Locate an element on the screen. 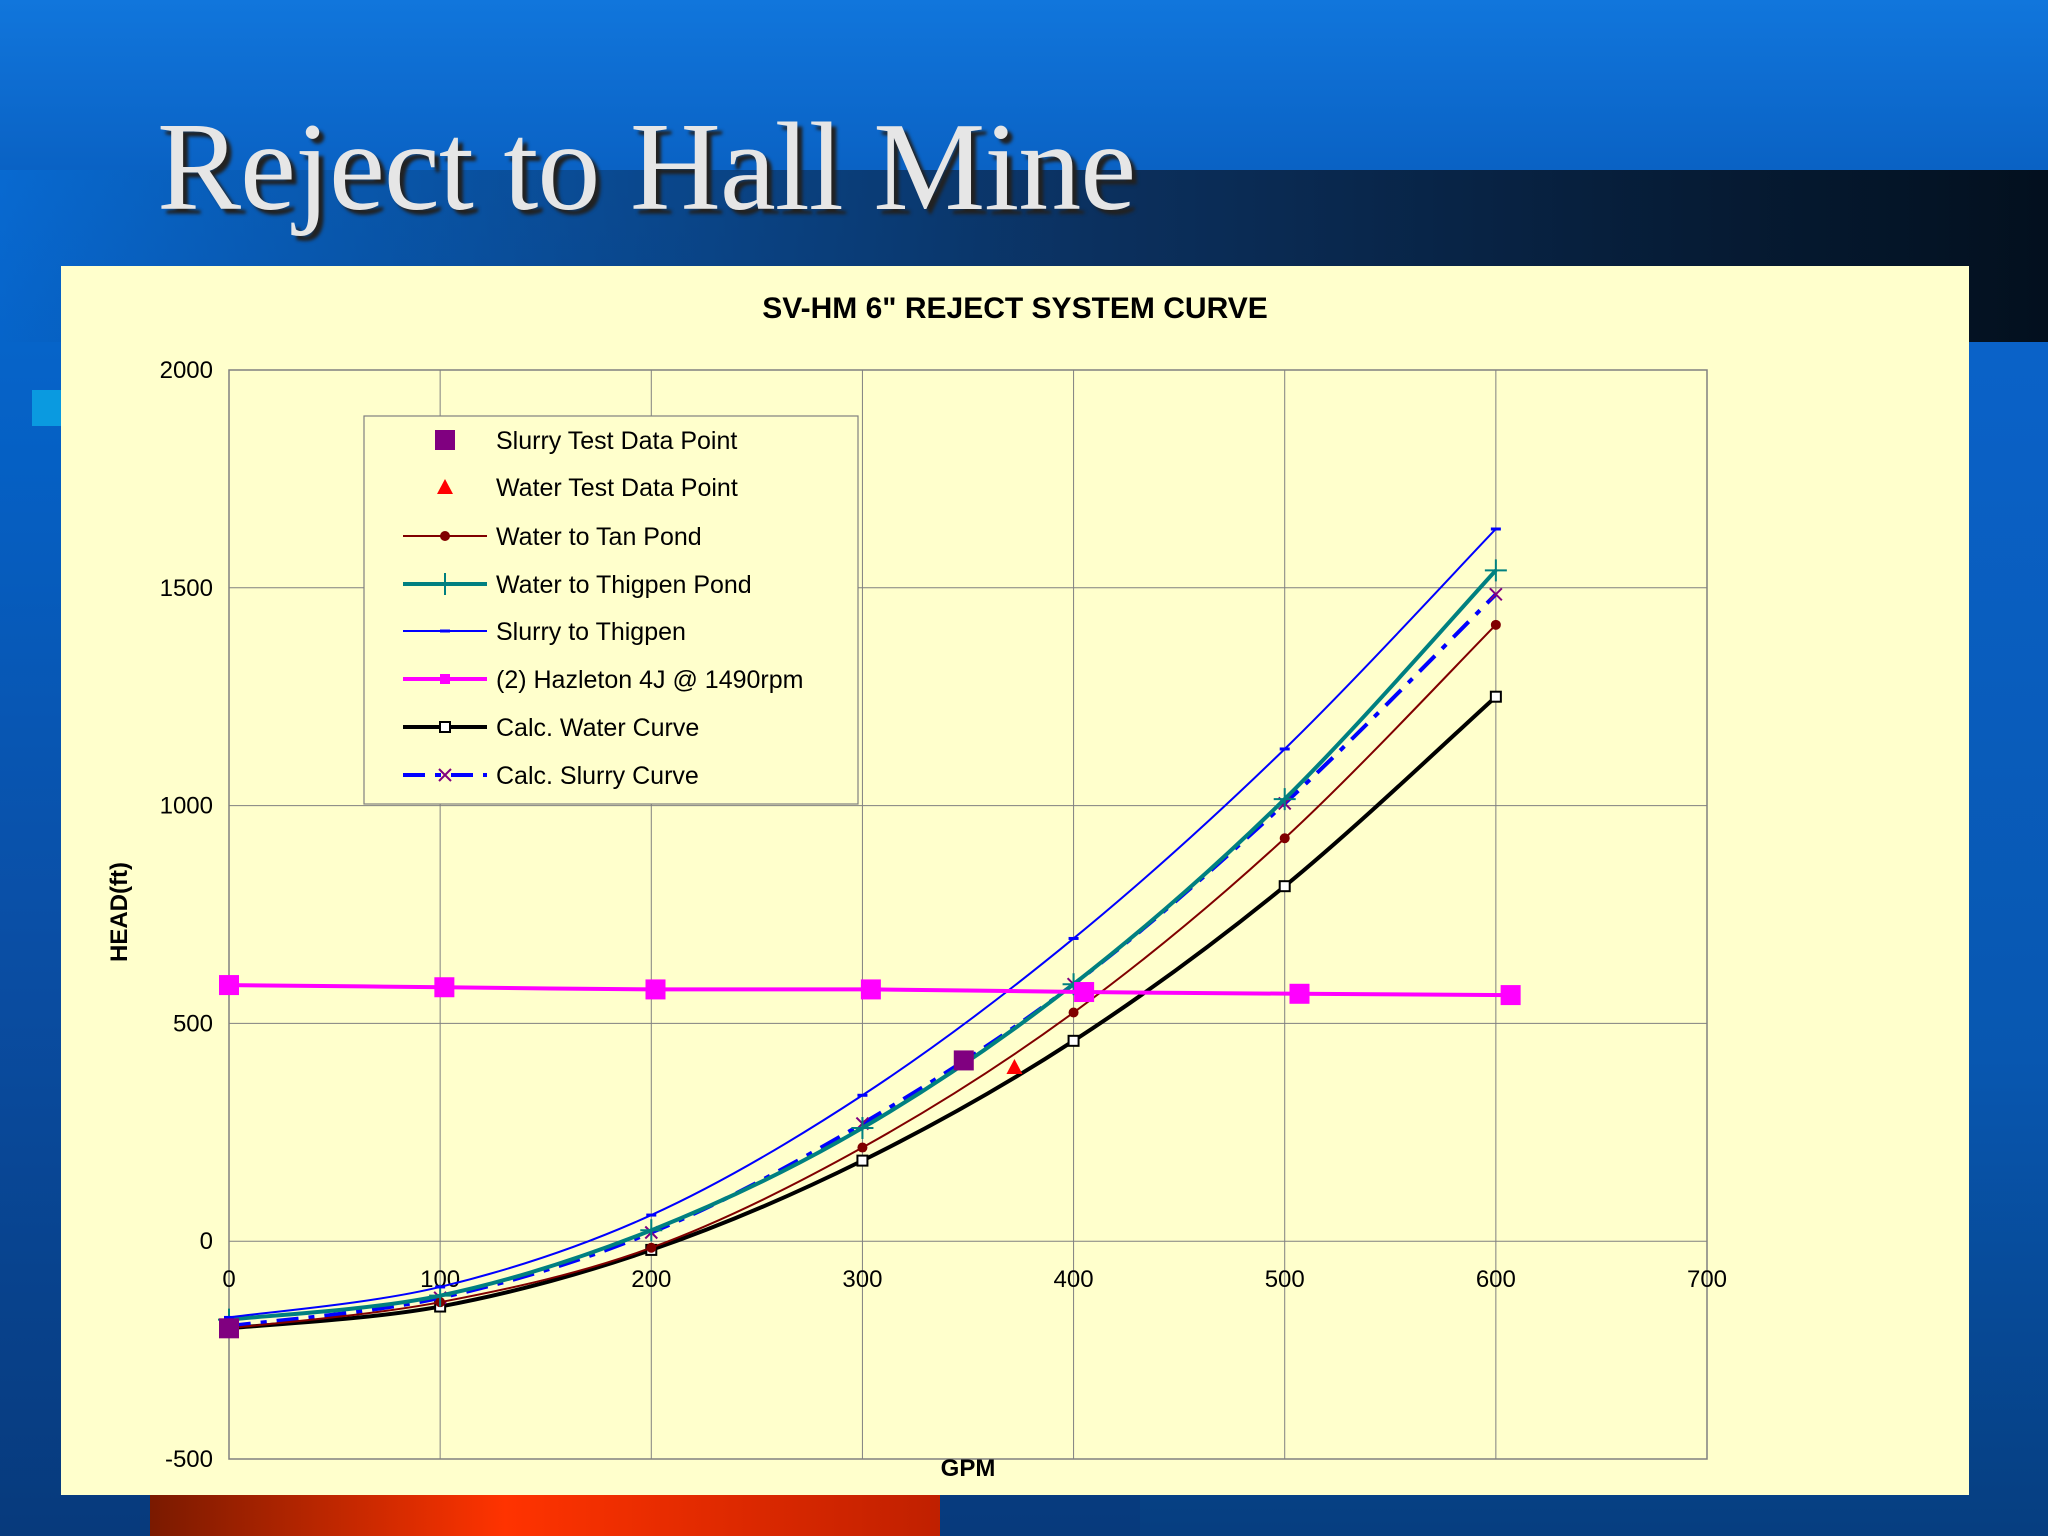  y-tick-label: 2000 is located at coordinates (186, 370).